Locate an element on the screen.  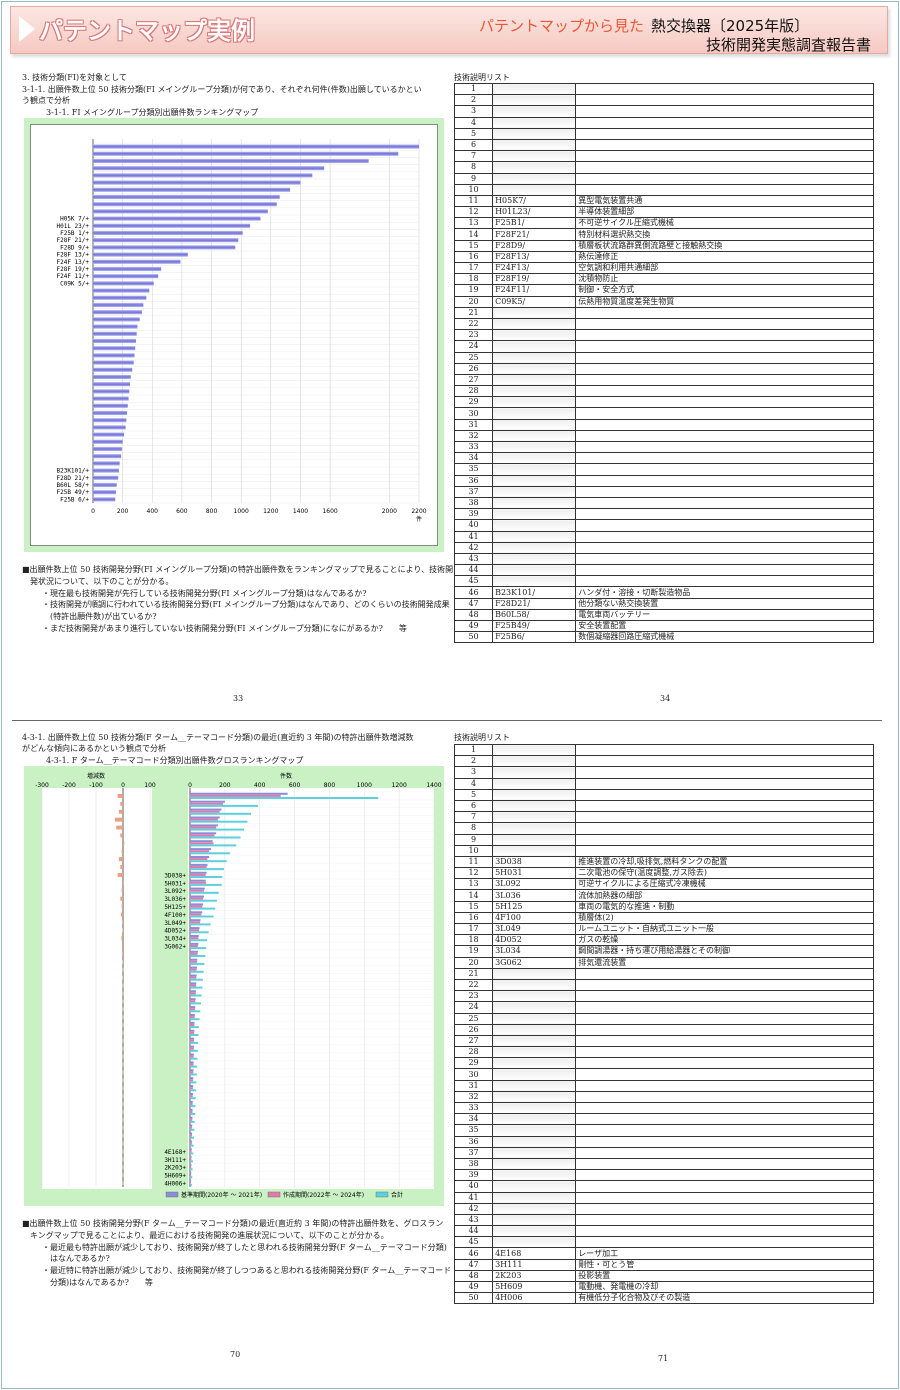
table-row: 10 is located at coordinates (663, 850).